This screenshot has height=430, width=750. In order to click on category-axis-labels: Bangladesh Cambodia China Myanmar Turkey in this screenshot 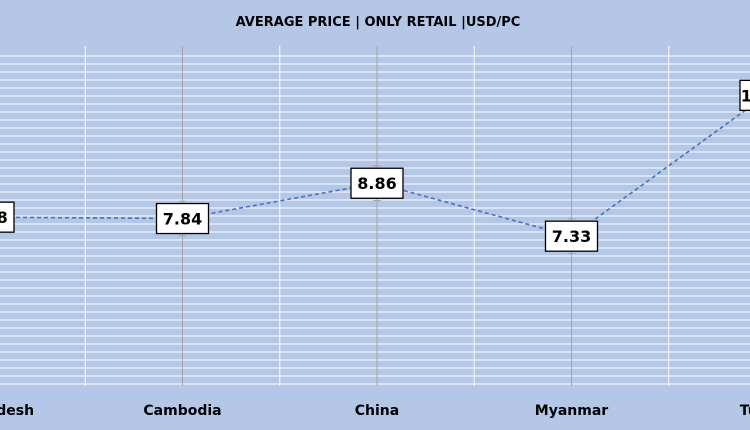, I will do `click(375, 411)`.